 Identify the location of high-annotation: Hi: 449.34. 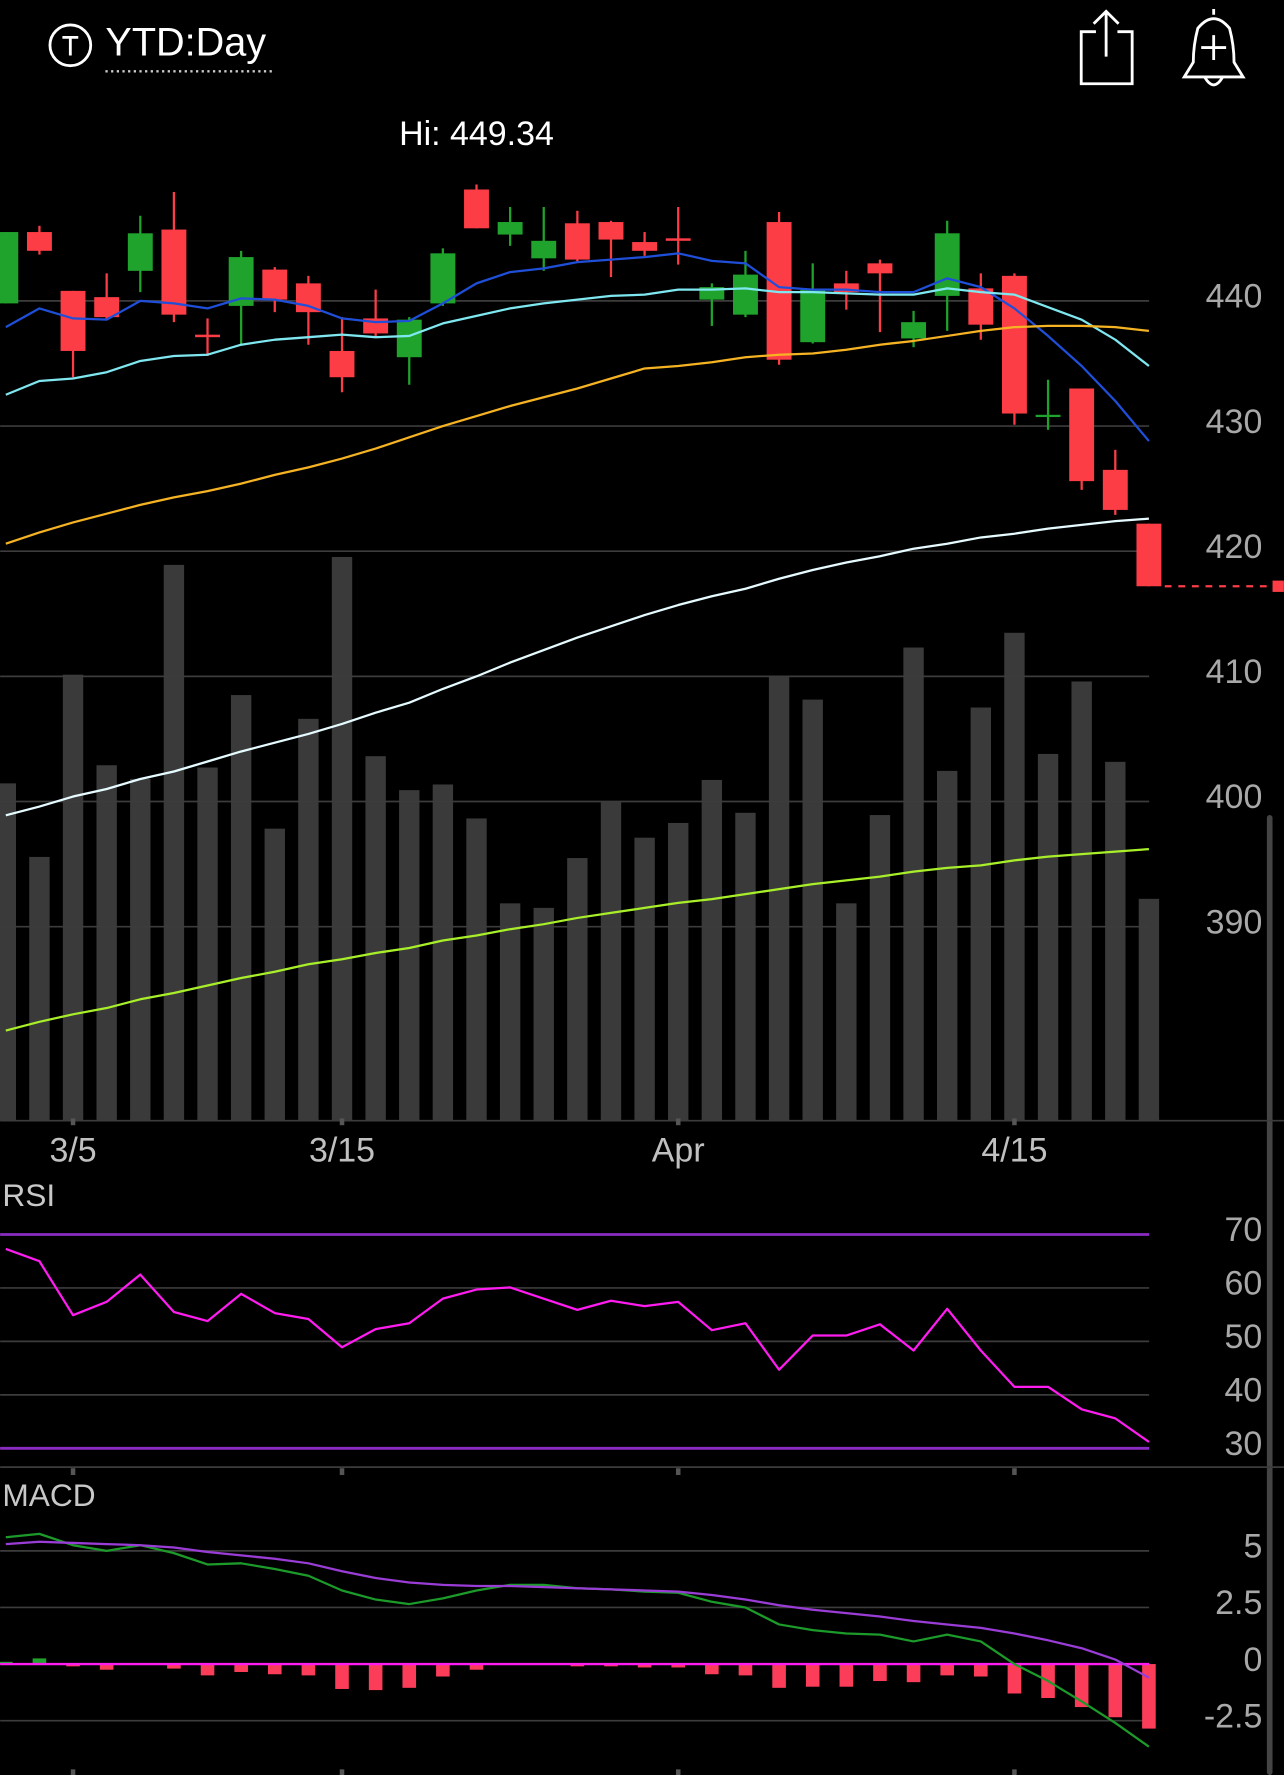
(476, 134).